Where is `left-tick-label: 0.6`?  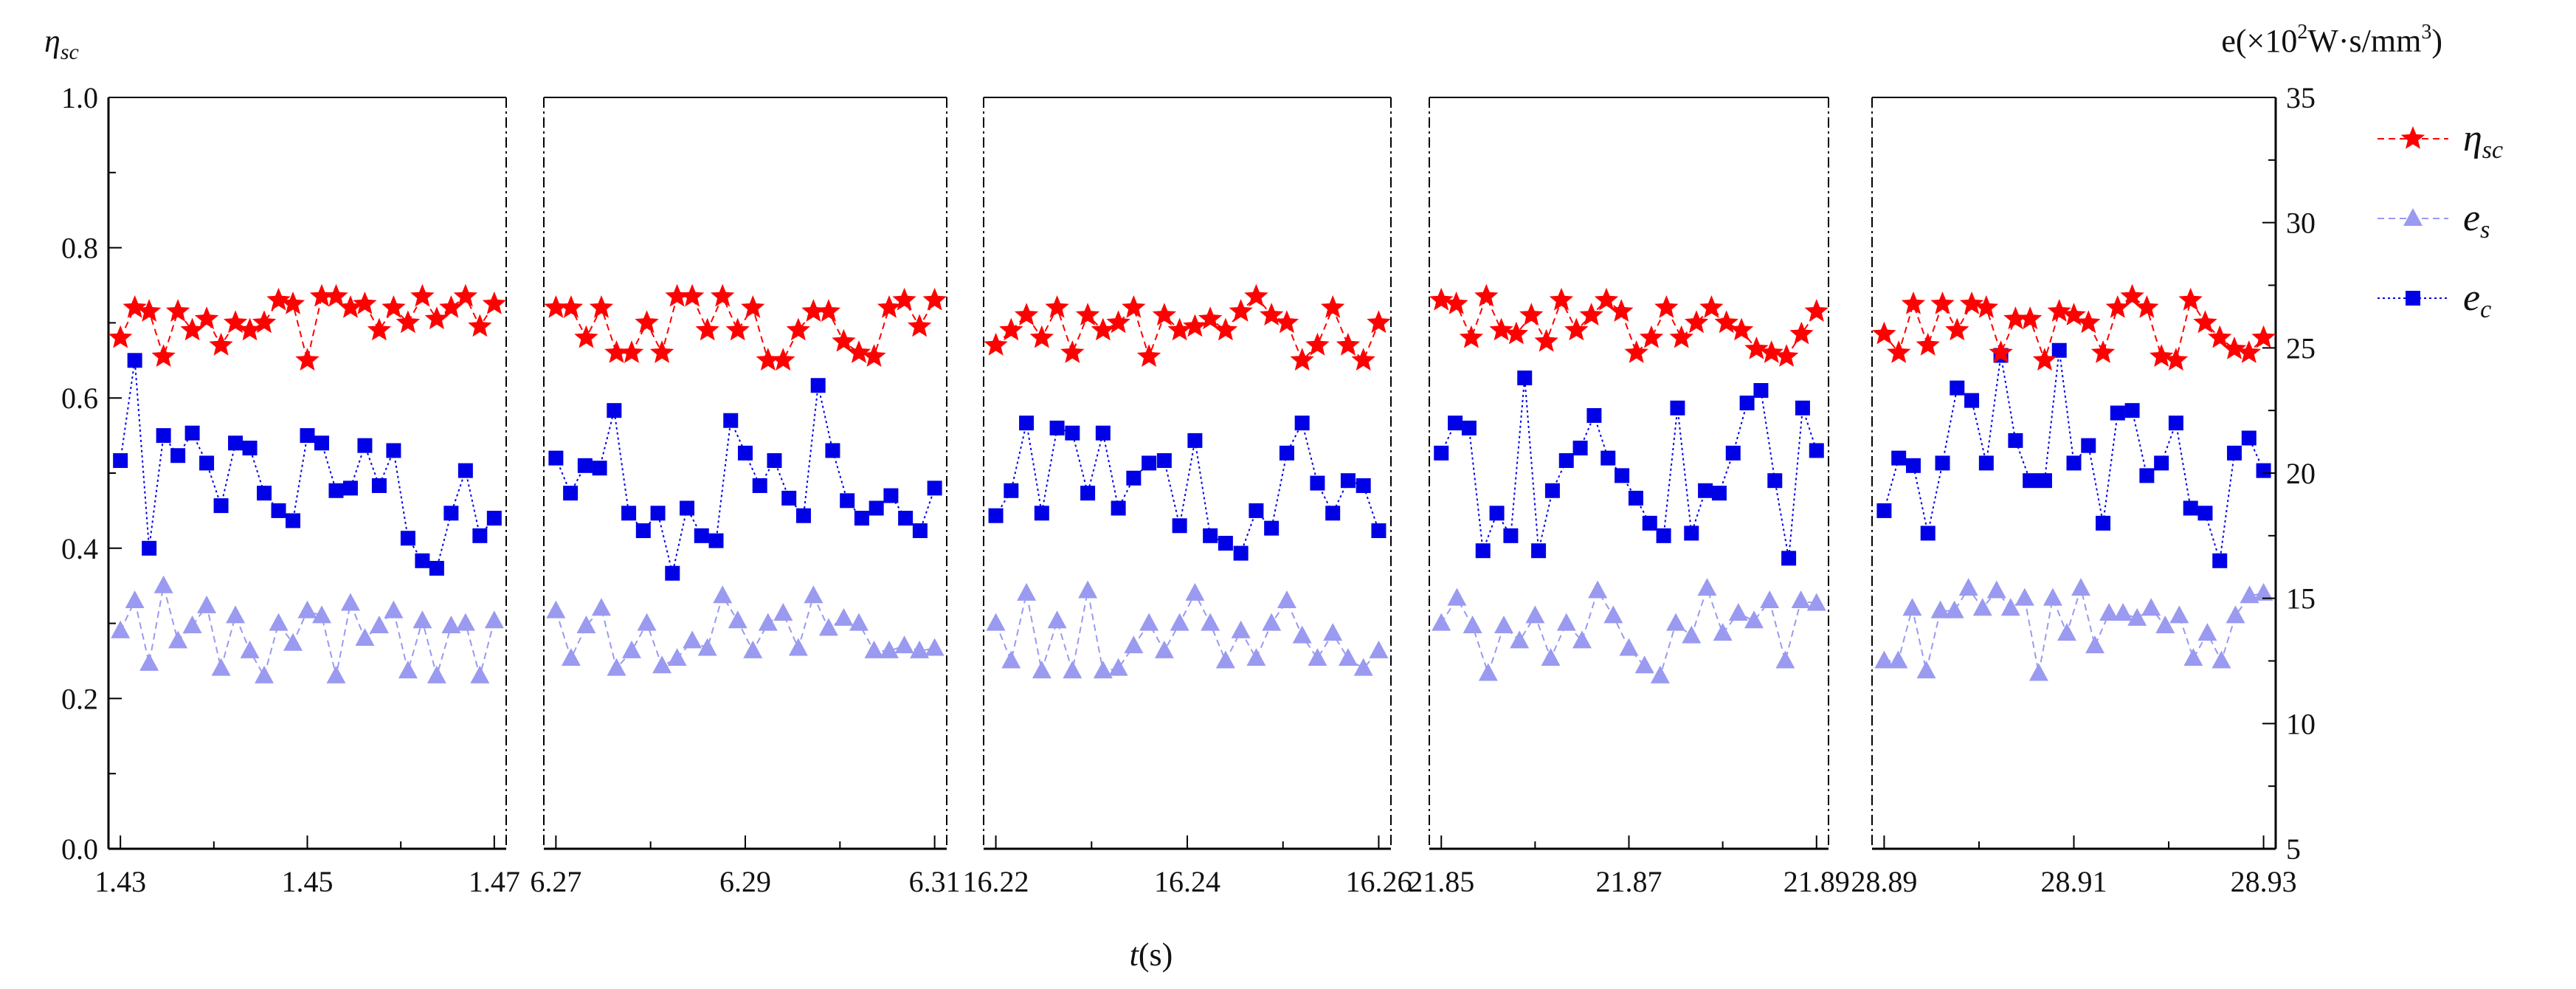 left-tick-label: 0.6 is located at coordinates (79, 398).